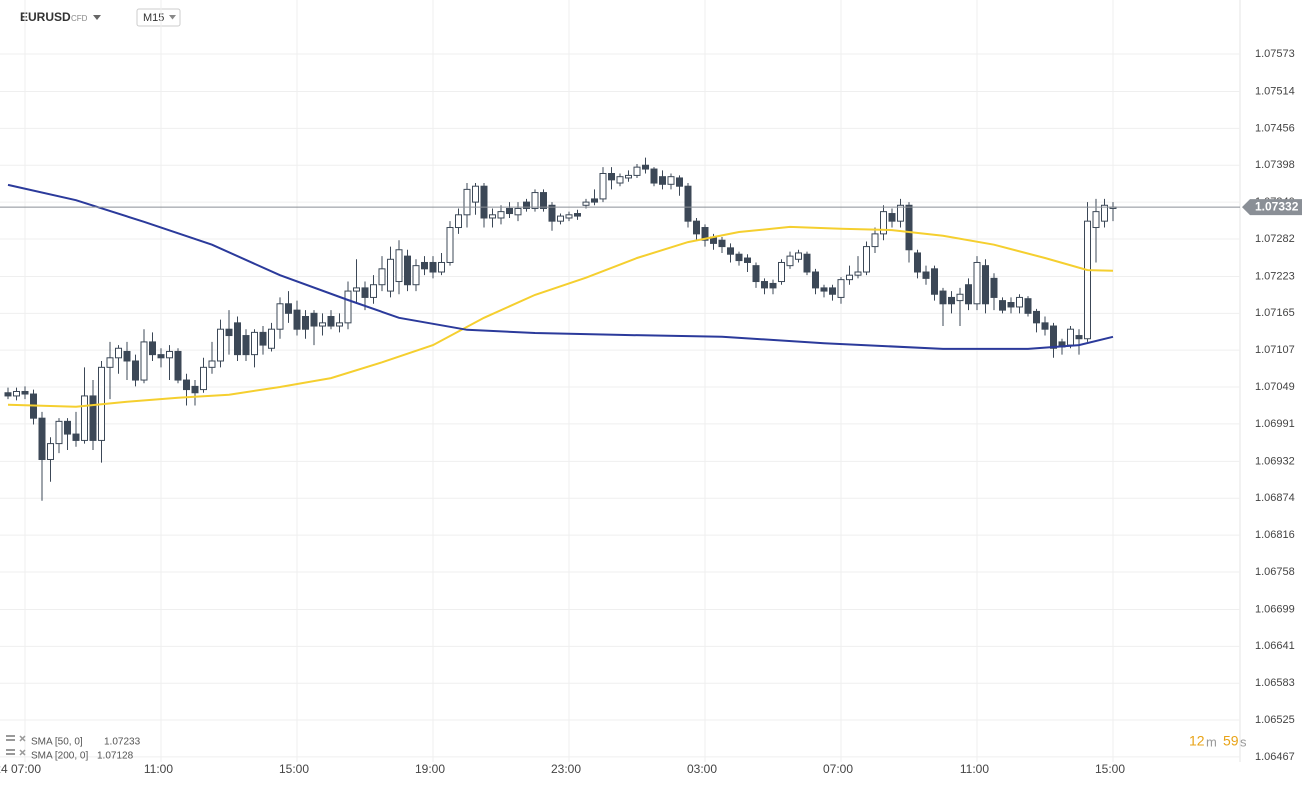 The image size is (1315, 787). What do you see at coordinates (1275, 128) in the screenshot?
I see `y-tick-label: 1.07456` at bounding box center [1275, 128].